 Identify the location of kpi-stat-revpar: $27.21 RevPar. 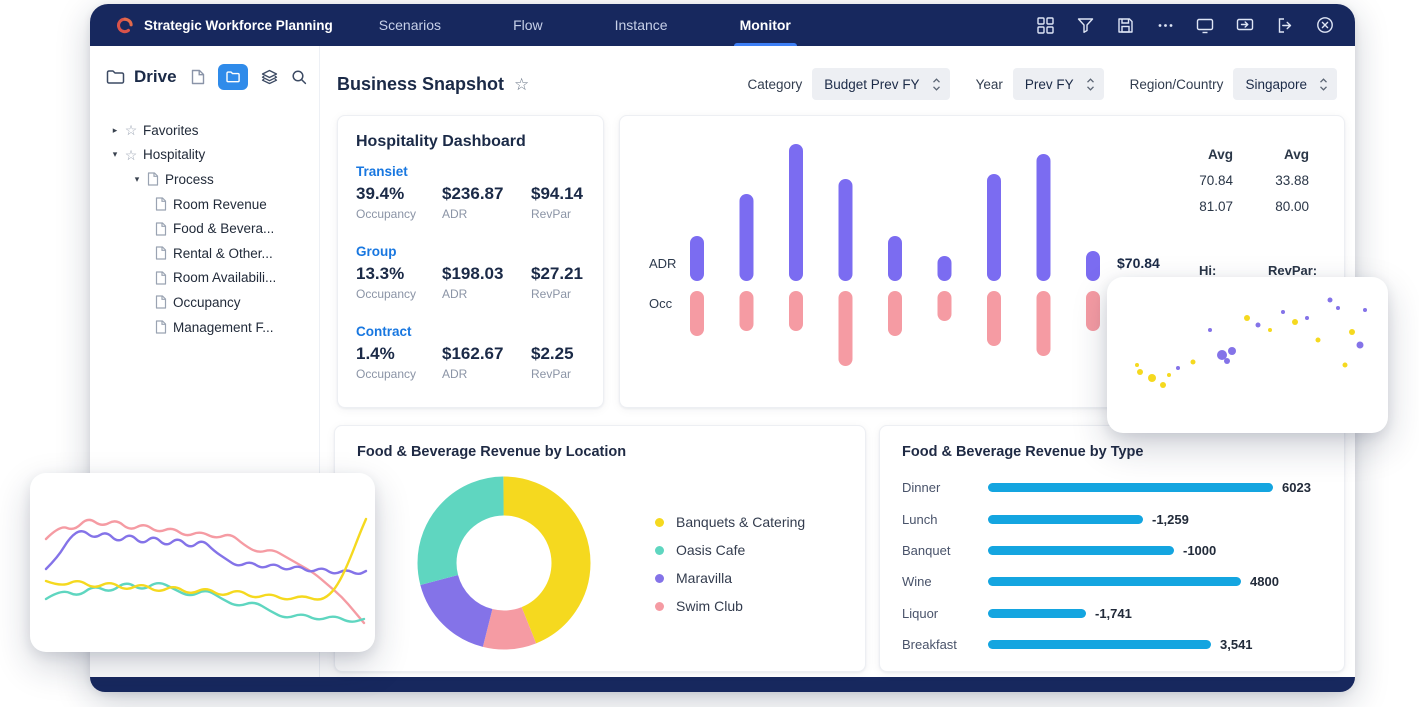
(558, 282).